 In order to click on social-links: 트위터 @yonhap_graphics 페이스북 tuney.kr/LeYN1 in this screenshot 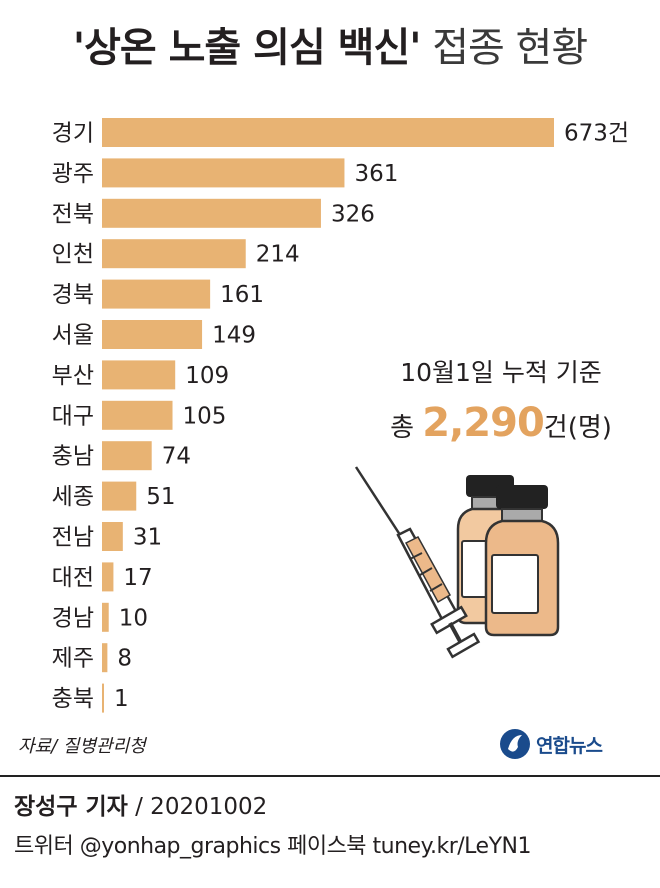, I will do `click(272, 846)`.